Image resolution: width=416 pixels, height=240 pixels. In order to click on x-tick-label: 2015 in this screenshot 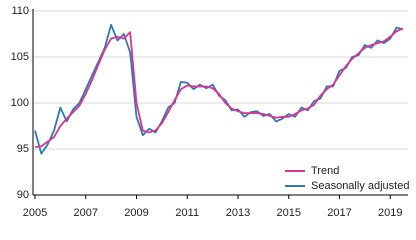, I will do `click(288, 213)`.